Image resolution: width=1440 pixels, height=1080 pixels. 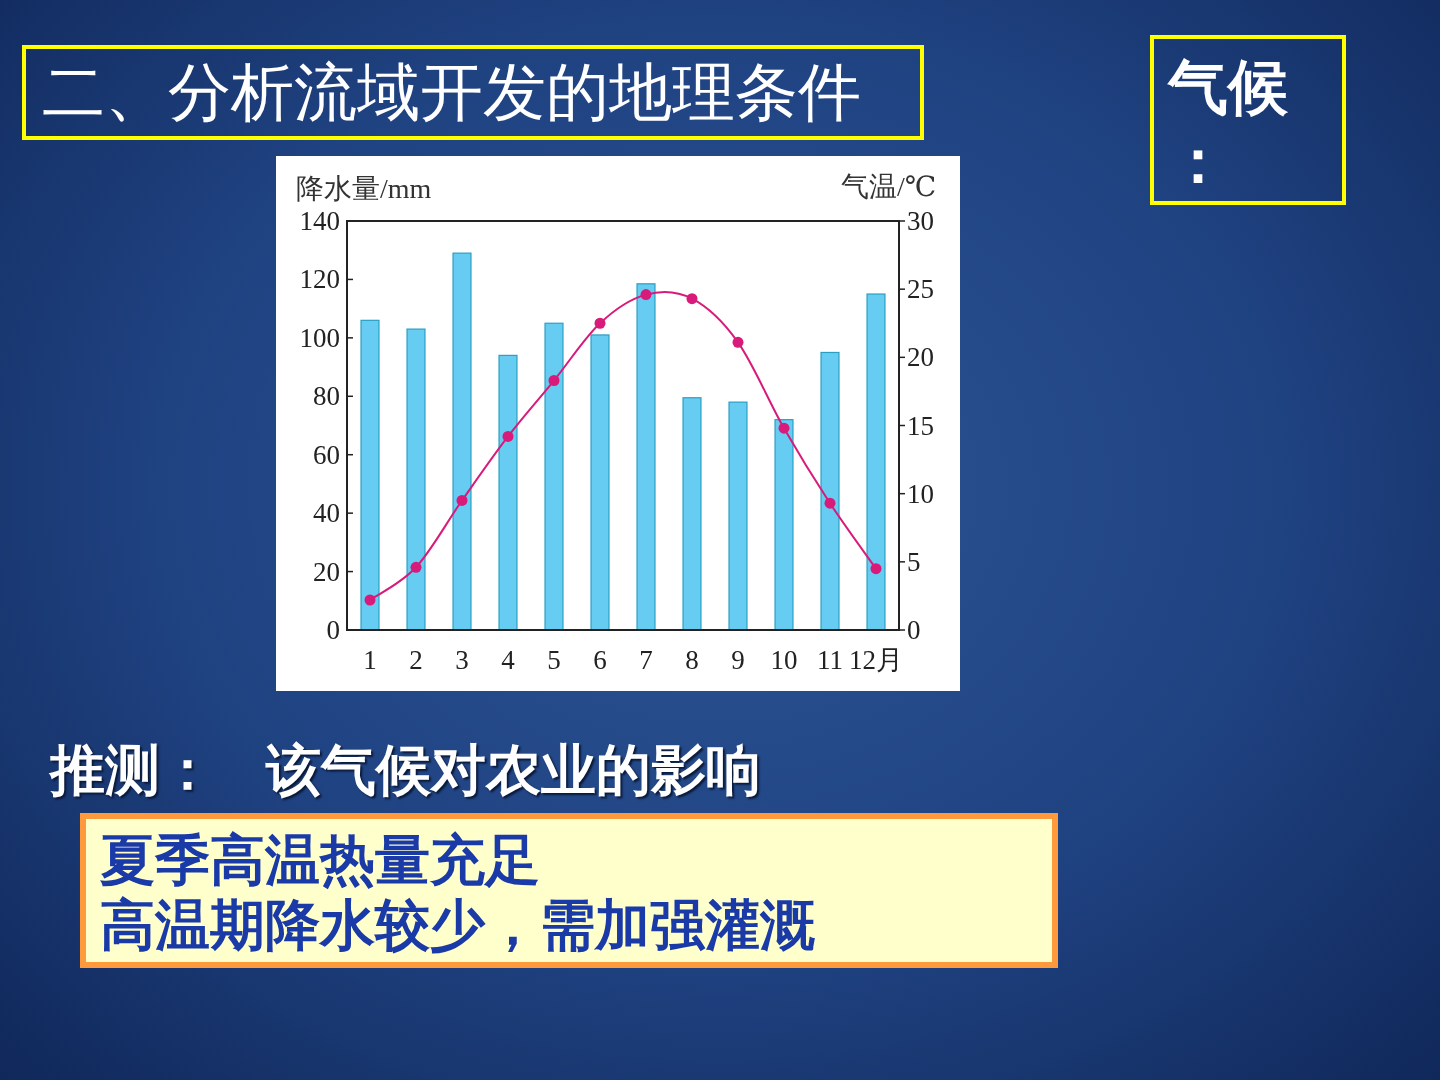 What do you see at coordinates (876, 660) in the screenshot?
I see `x-tick-label: 12月` at bounding box center [876, 660].